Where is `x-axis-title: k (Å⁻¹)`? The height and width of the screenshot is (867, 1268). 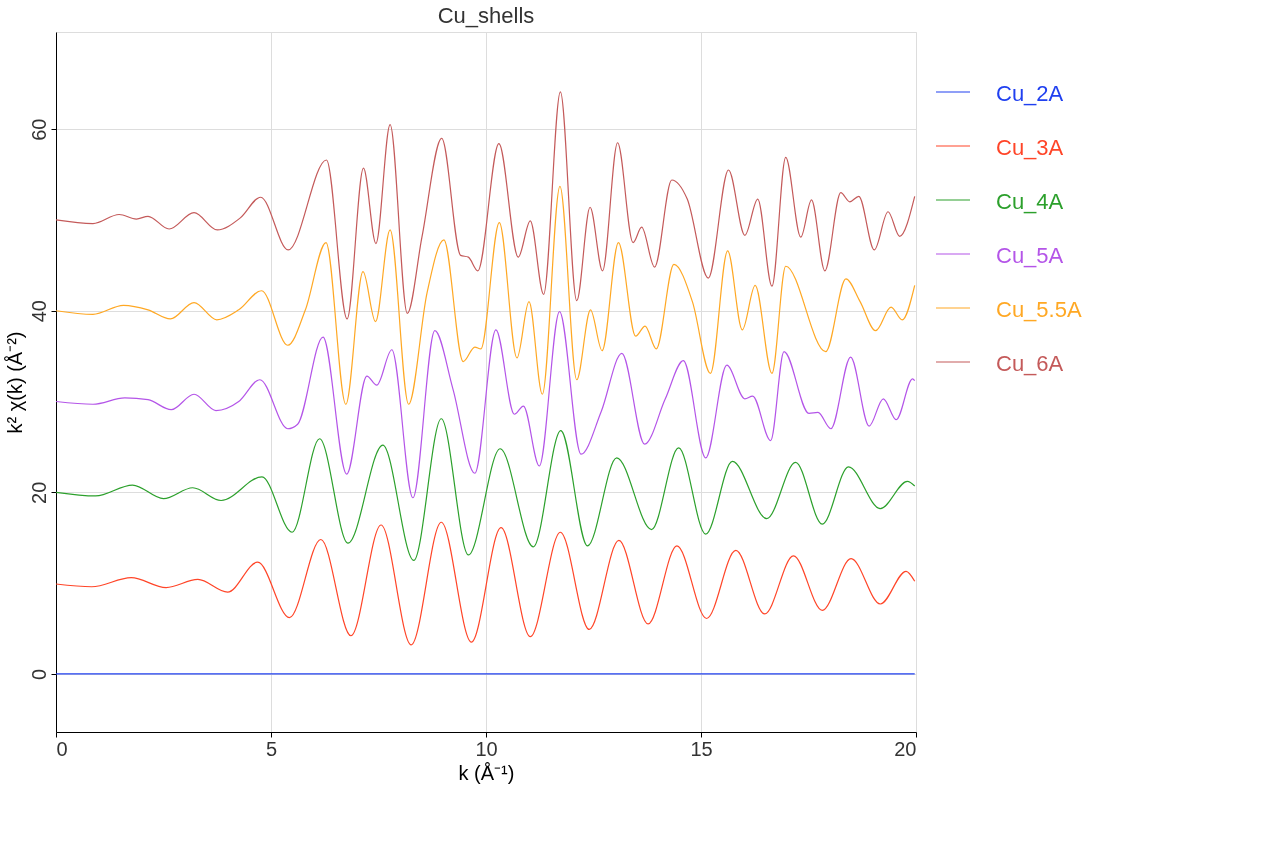
x-axis-title: k (Å⁻¹) is located at coordinates (486, 772).